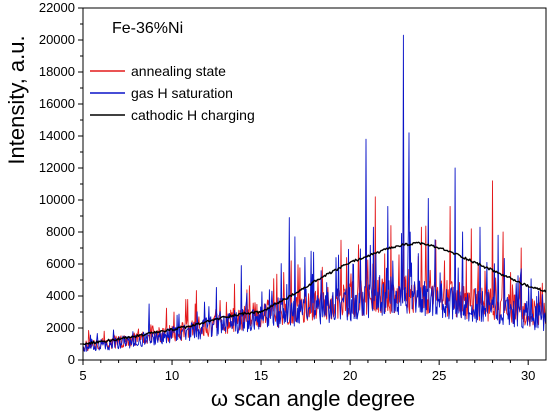 The width and height of the screenshot is (550, 416). I want to click on x-tick-label: 15, so click(261, 375).